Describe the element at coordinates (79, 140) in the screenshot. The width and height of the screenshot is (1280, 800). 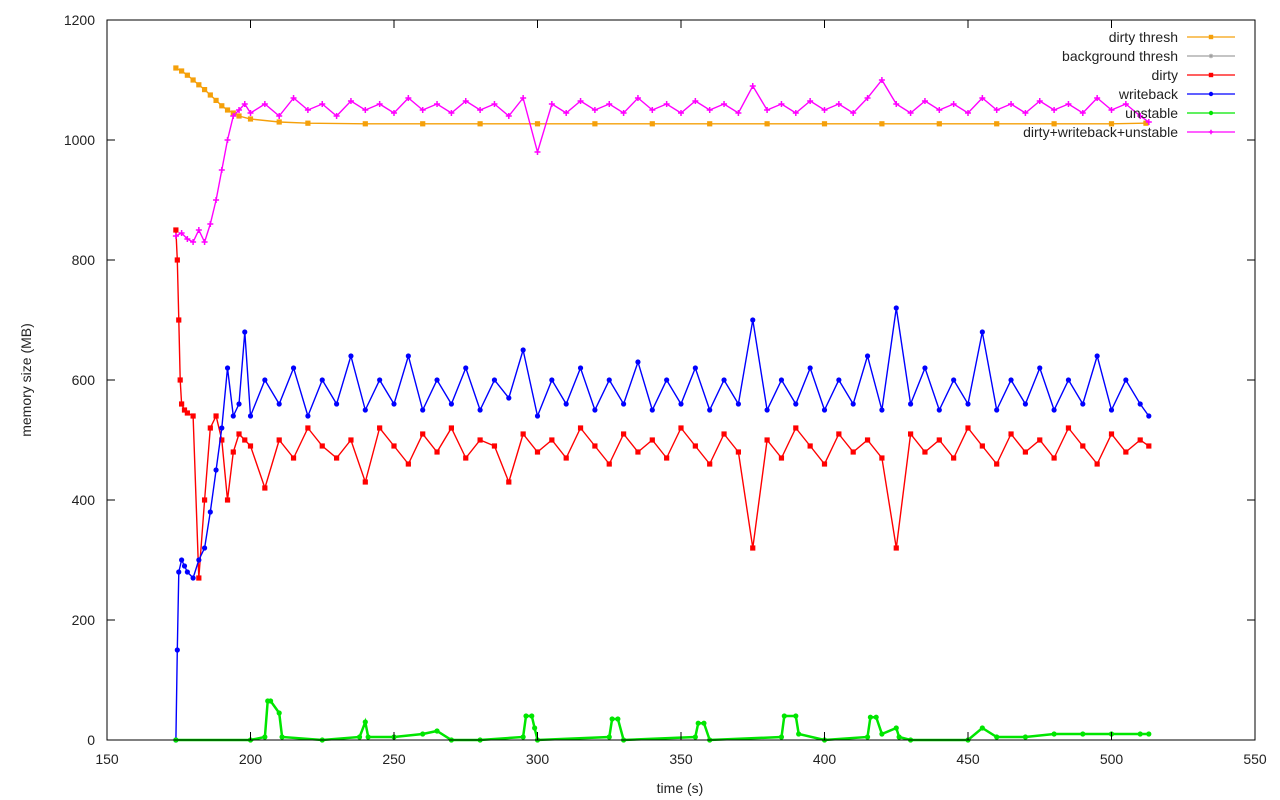
I see `y-tick-label: 1000` at that location.